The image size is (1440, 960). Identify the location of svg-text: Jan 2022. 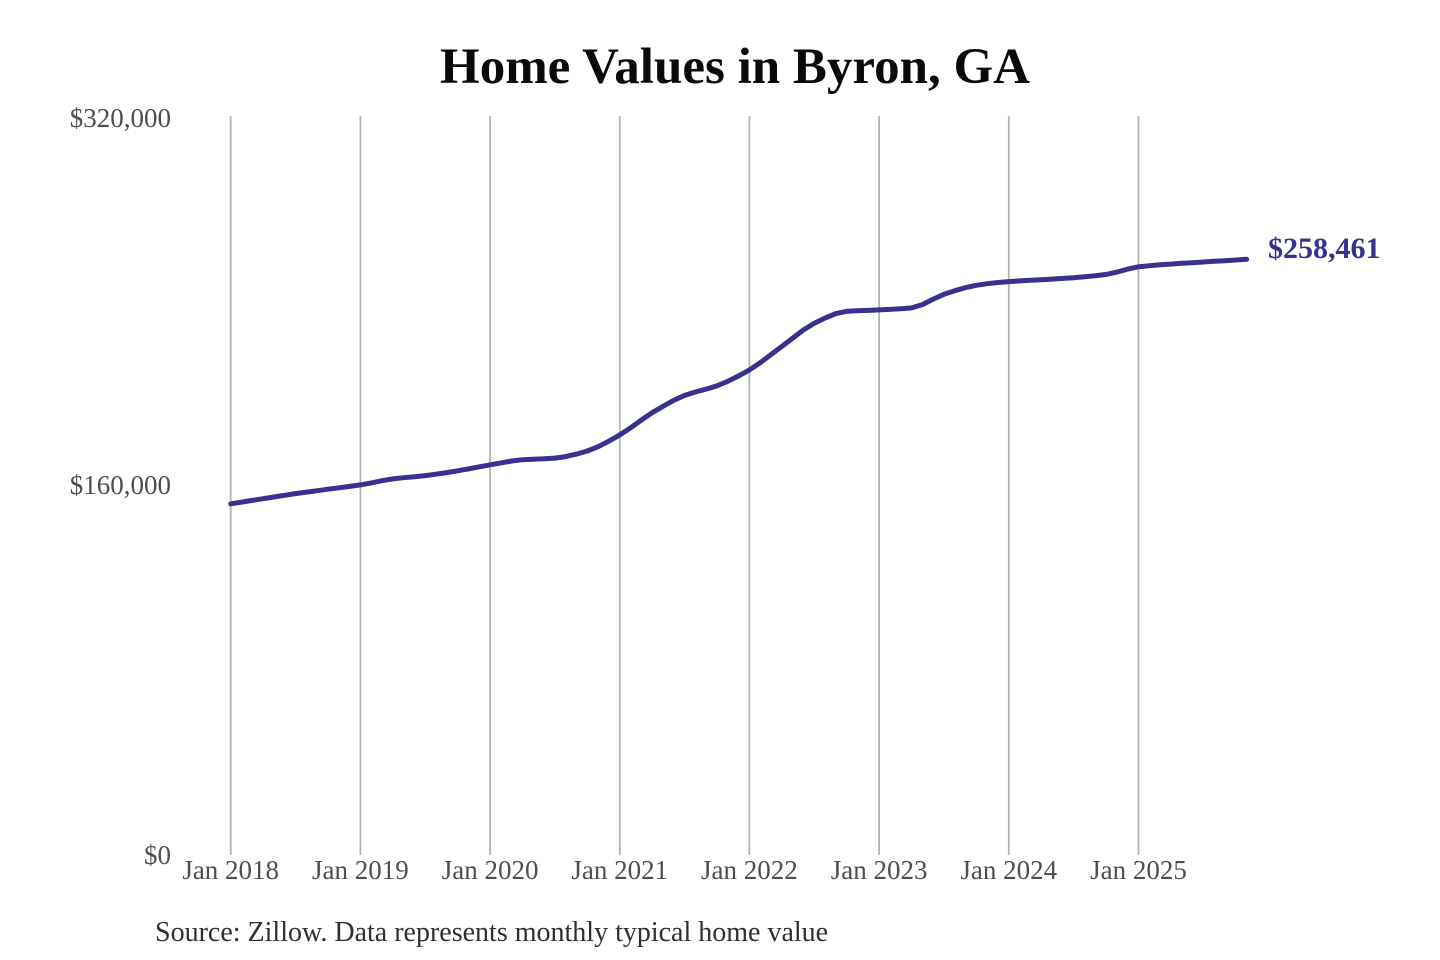
(749, 870).